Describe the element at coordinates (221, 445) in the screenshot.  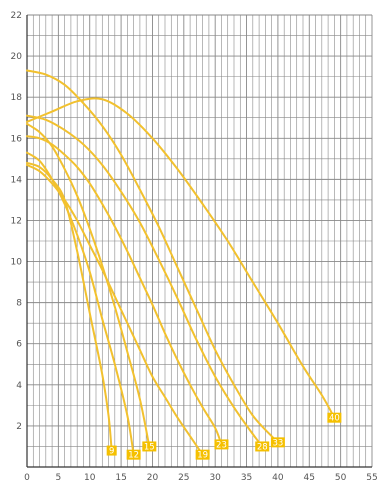
I see `series-label-23: 23` at that location.